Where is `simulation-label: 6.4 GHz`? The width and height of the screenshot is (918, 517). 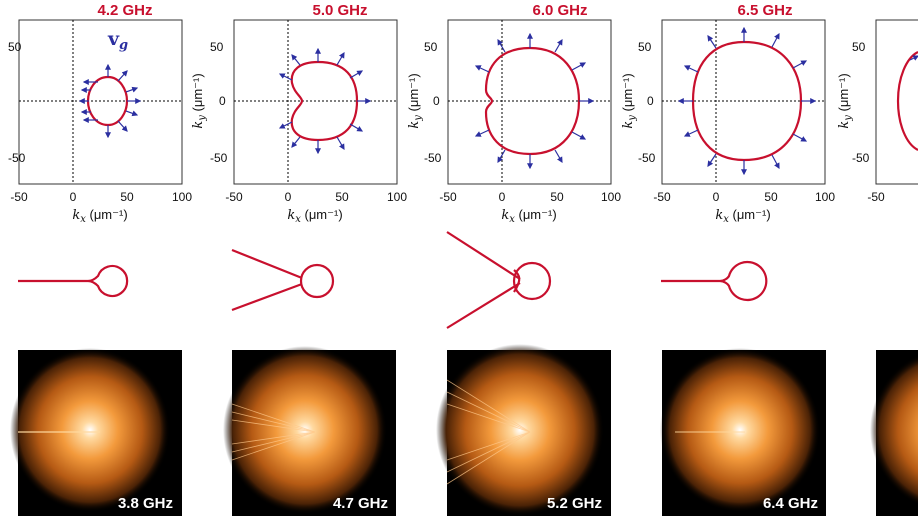 simulation-label: 6.4 GHz is located at coordinates (790, 503).